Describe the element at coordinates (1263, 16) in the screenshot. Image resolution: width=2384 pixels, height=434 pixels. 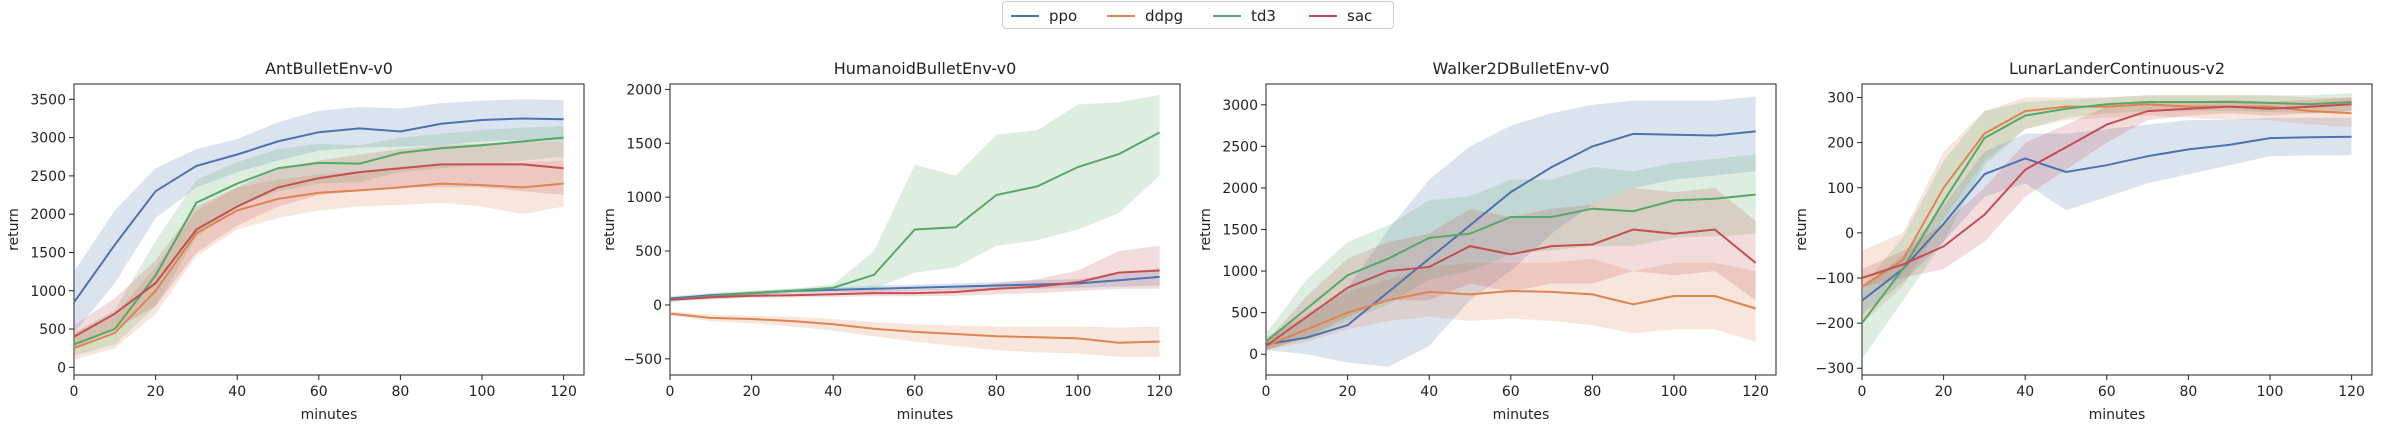
I see `legend-label-td3: td3` at that location.